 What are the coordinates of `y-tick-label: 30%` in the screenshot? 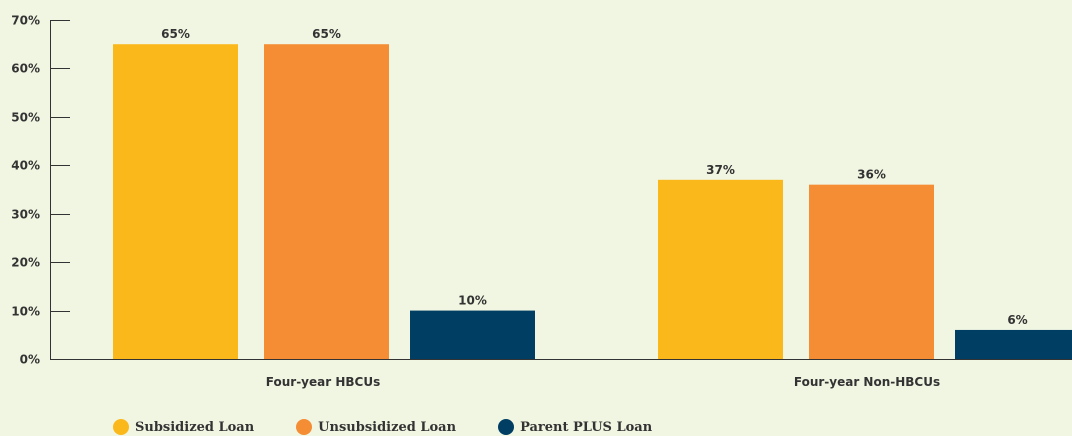 It's located at (25, 215).